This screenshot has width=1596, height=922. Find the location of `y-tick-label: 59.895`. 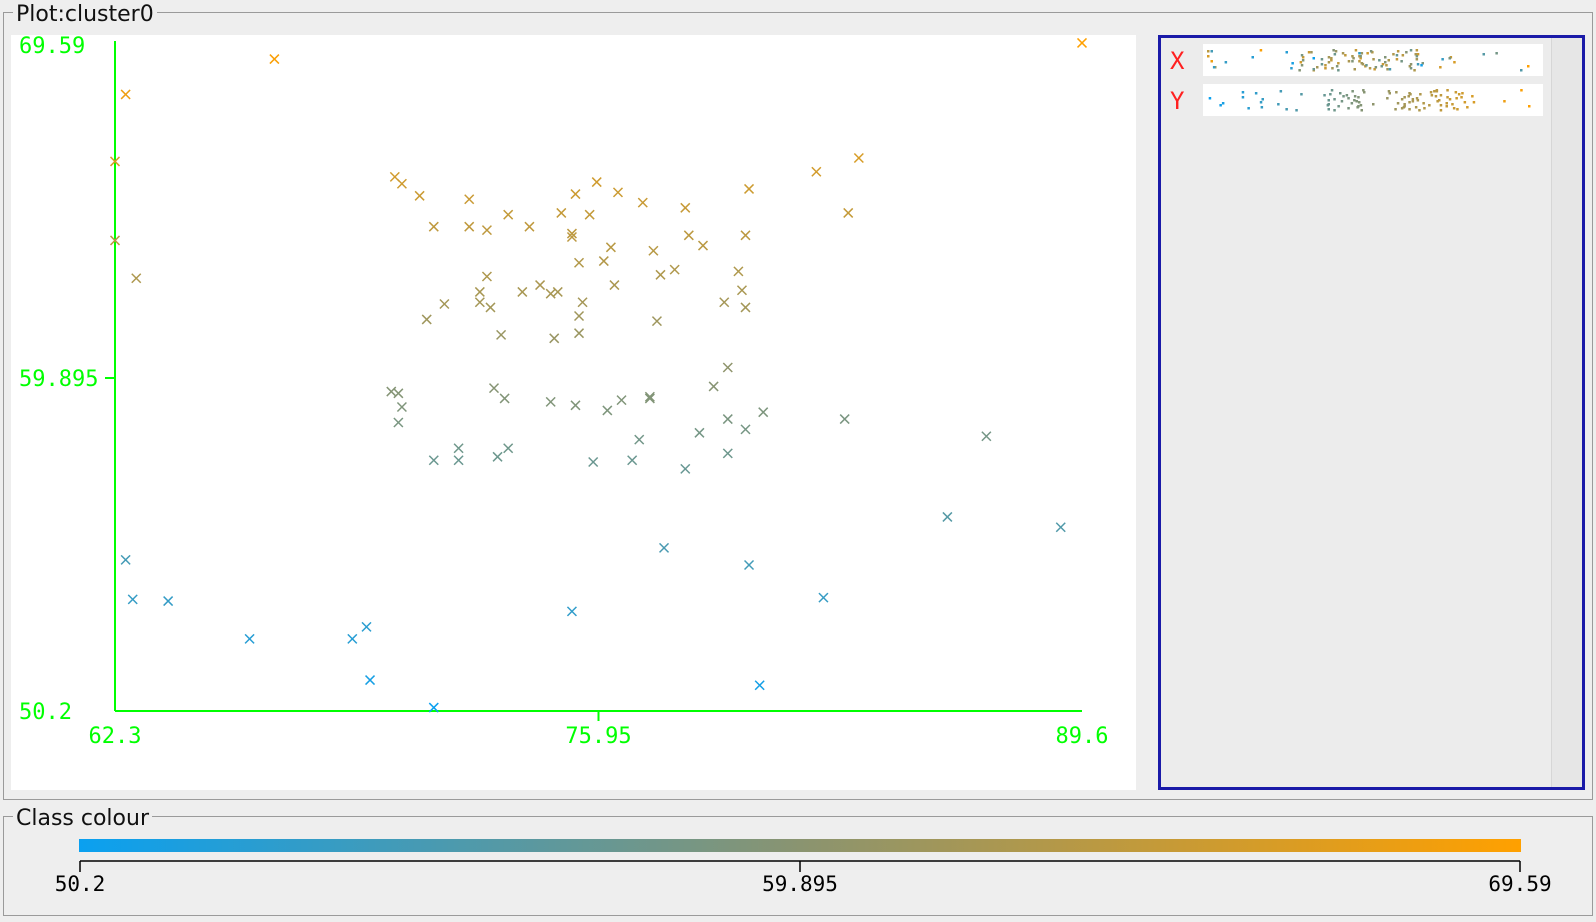

y-tick-label: 59.895 is located at coordinates (58, 379).